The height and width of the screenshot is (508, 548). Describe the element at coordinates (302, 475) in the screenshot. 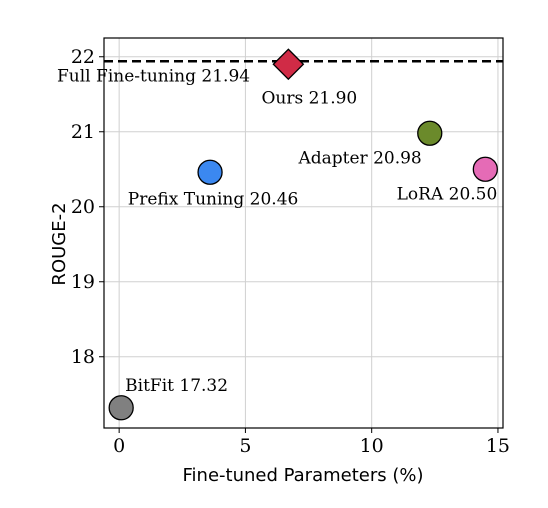

I see `x-axis-title: Fine-tuned Parameters (%)` at that location.